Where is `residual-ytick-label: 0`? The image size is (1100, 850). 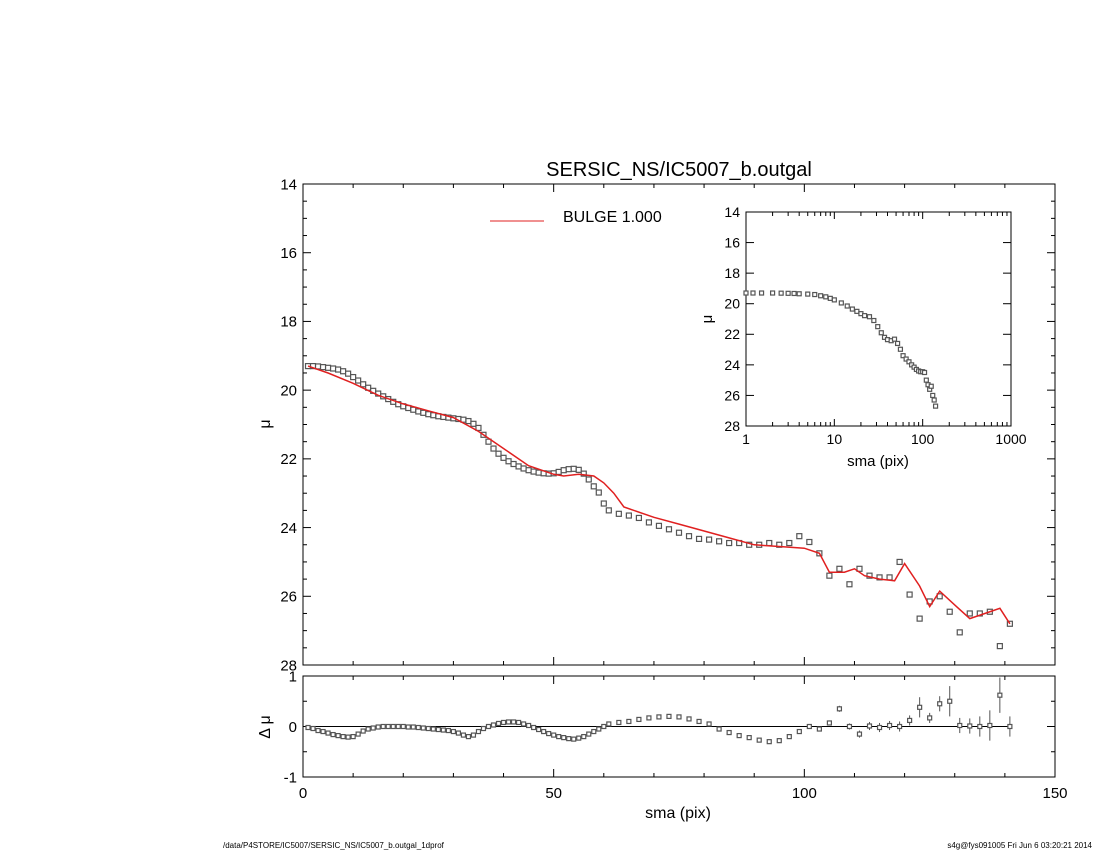 residual-ytick-label: 0 is located at coordinates (293, 727).